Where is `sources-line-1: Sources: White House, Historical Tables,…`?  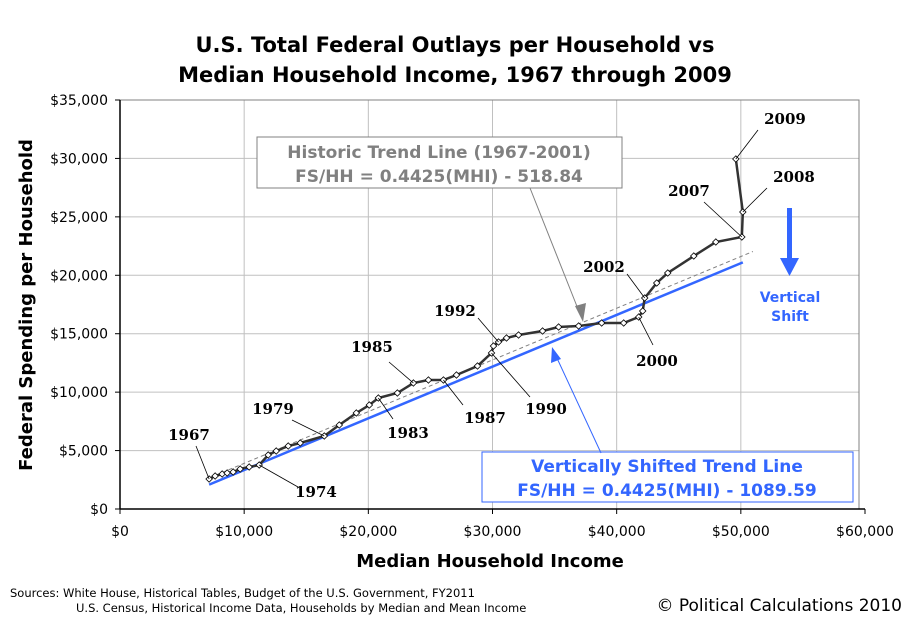
sources-line-1: Sources: White House, Historical Tables,… is located at coordinates (242, 593).